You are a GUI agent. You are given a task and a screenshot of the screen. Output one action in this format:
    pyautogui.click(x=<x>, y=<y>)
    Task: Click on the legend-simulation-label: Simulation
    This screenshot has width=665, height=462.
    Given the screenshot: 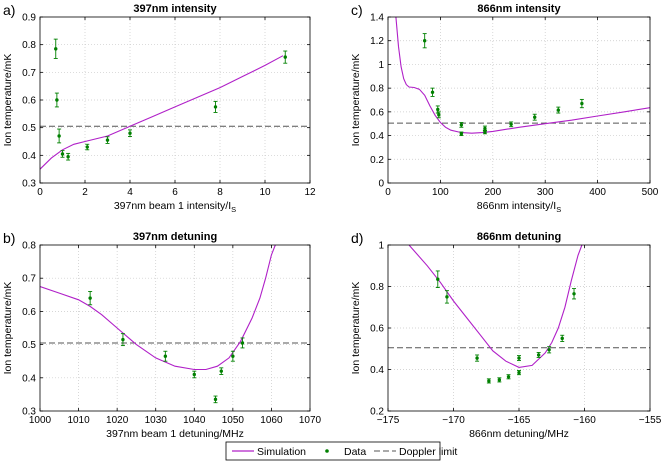 What is the action you would take?
    pyautogui.click(x=281, y=452)
    